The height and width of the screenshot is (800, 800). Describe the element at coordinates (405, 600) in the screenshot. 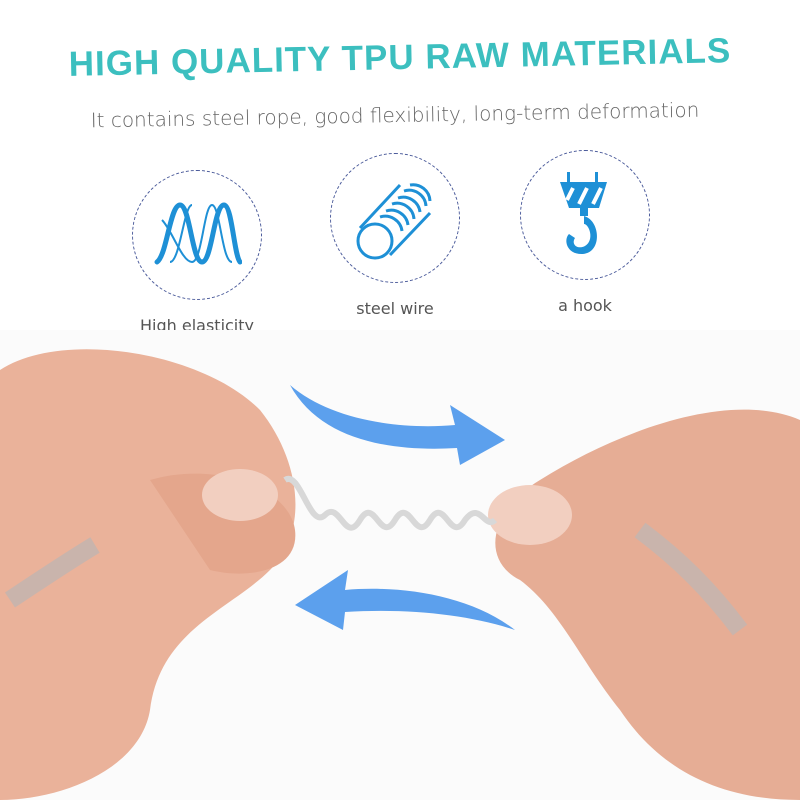

I see `arrow-left-icon` at that location.